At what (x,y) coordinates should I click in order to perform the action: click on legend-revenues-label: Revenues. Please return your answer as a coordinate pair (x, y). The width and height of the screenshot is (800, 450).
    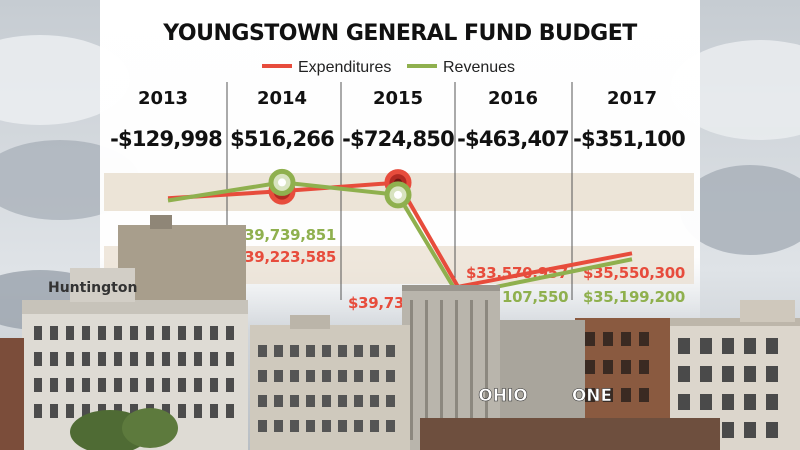
    Looking at the image, I should click on (479, 67).